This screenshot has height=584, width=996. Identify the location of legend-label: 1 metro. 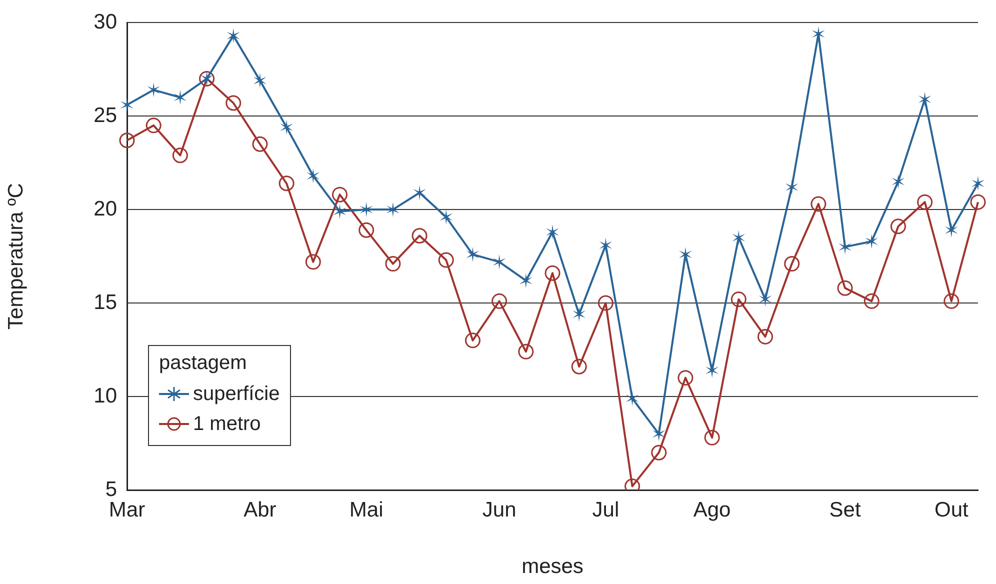
(227, 424).